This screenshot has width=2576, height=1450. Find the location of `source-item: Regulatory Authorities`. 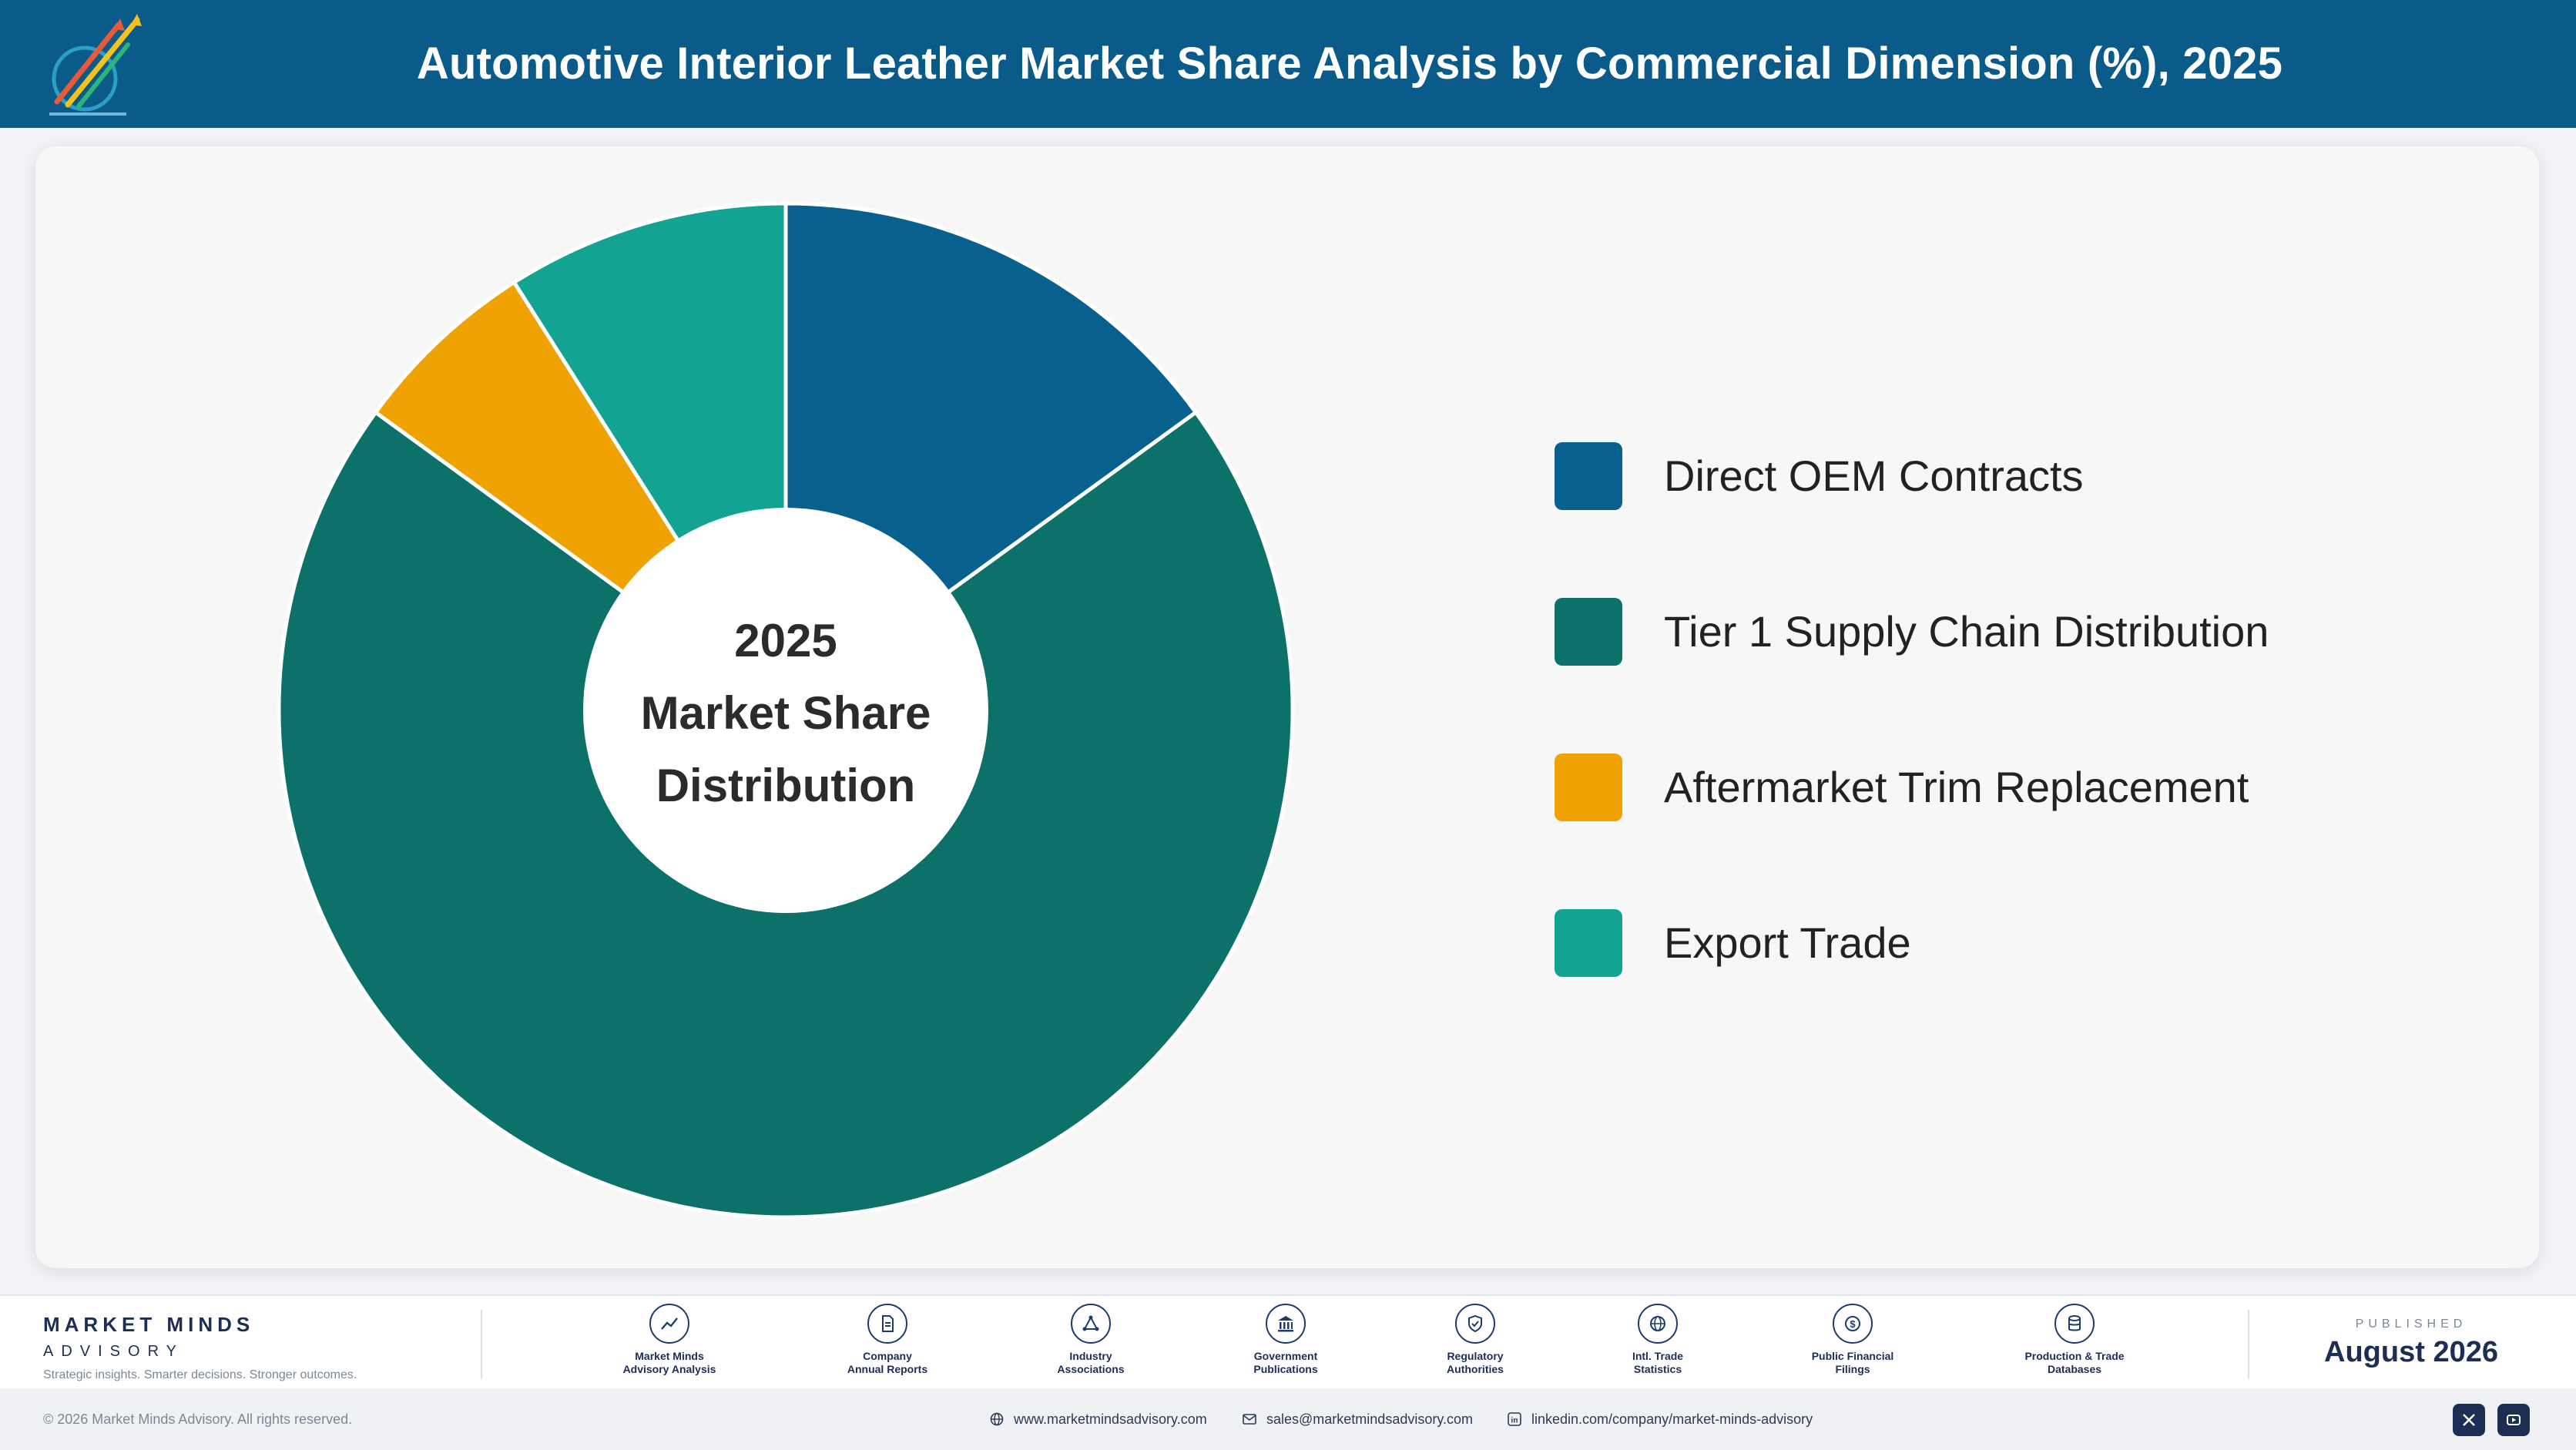

source-item: Regulatory Authorities is located at coordinates (1475, 1340).